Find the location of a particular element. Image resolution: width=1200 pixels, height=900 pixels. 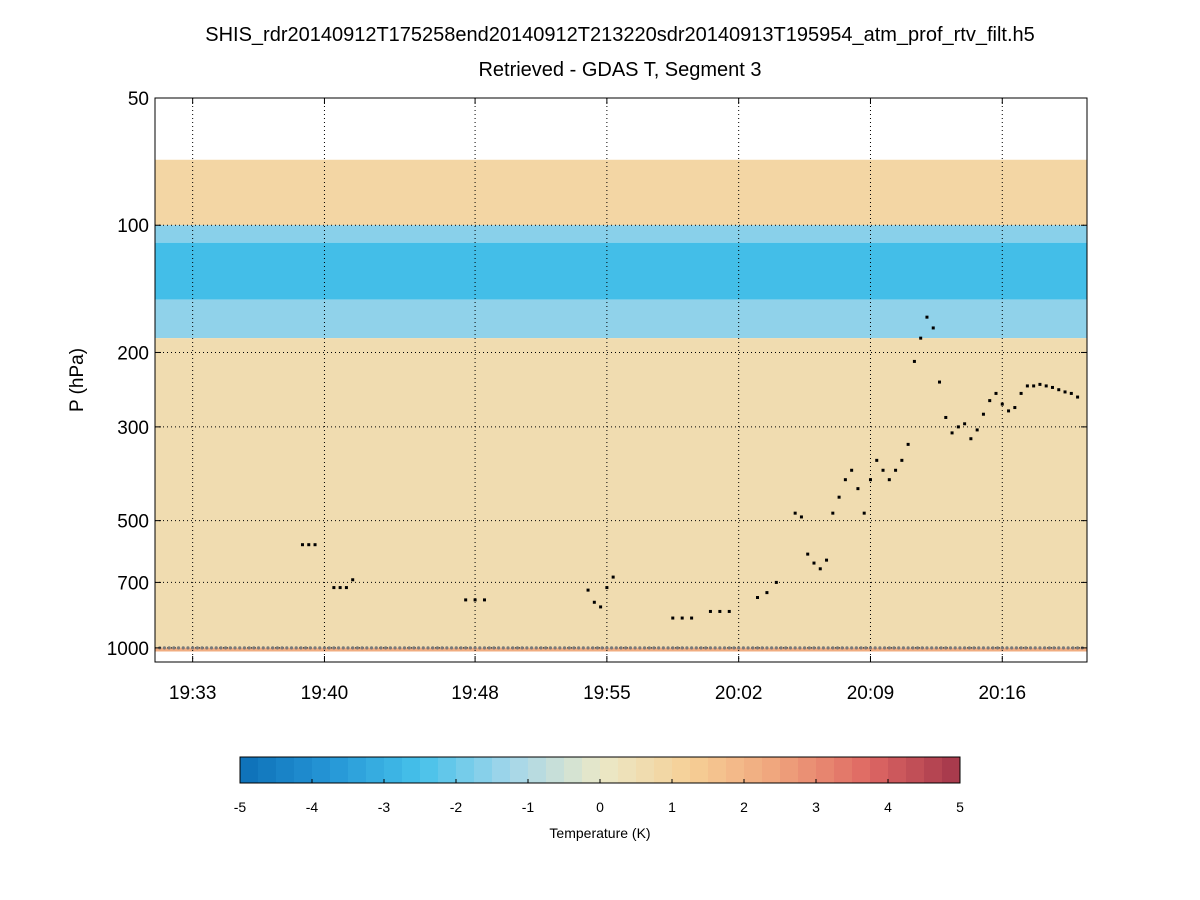

colorbar-tick-label-4: -1 is located at coordinates (528, 807).